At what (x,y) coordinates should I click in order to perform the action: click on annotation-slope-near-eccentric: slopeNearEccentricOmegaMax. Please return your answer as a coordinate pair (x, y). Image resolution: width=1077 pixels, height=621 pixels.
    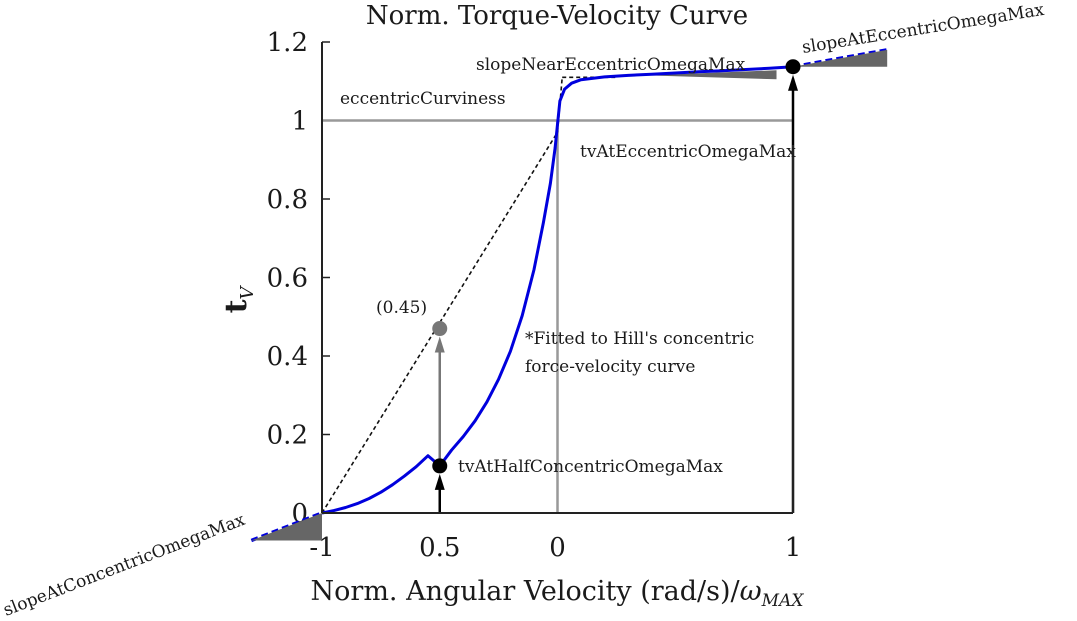
    Looking at the image, I should click on (611, 65).